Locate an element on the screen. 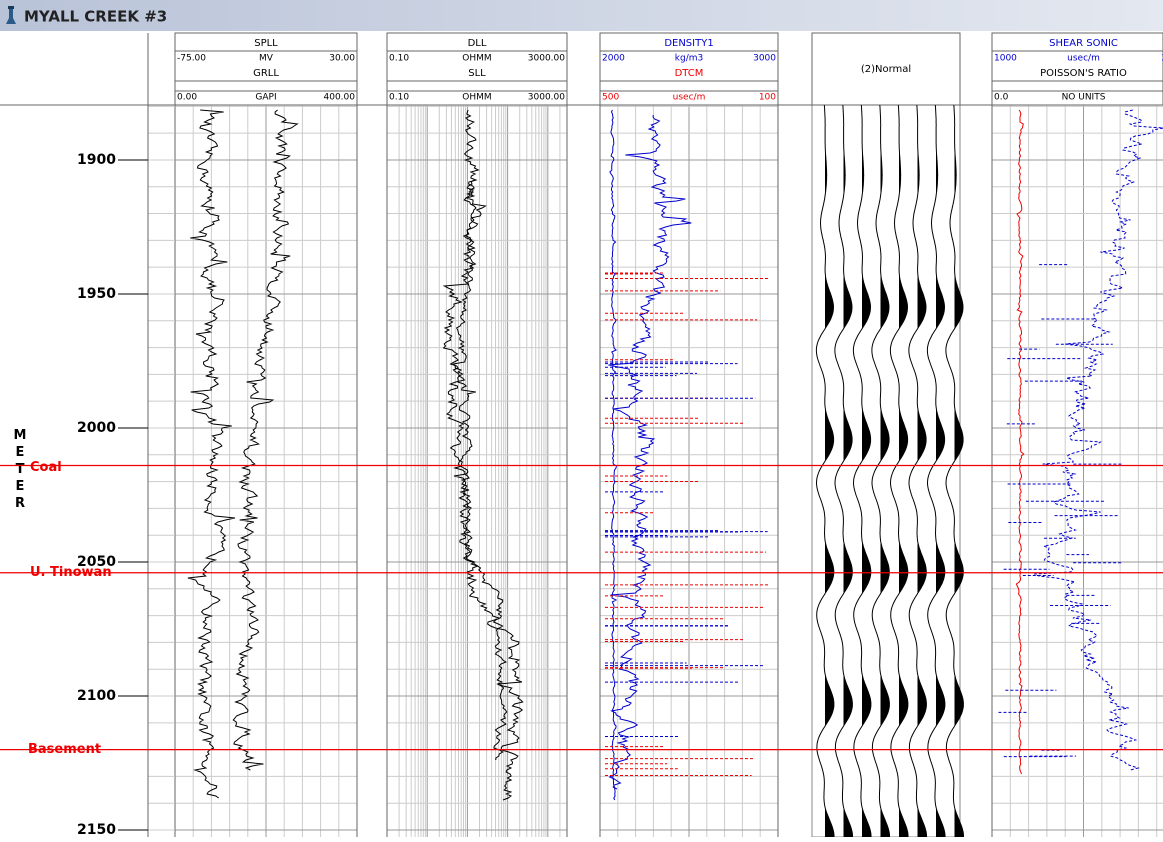 This screenshot has width=1163, height=842. depth-label: 1900 is located at coordinates (96, 160).